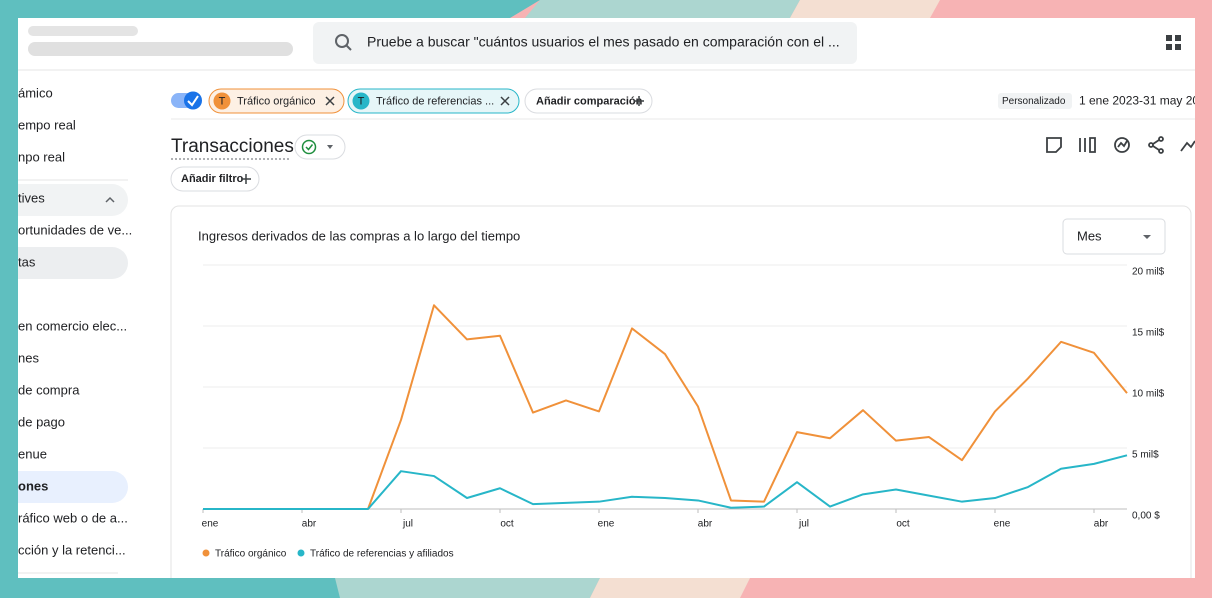 The width and height of the screenshot is (1212, 598). I want to click on nav-item: ones, so click(33, 485).